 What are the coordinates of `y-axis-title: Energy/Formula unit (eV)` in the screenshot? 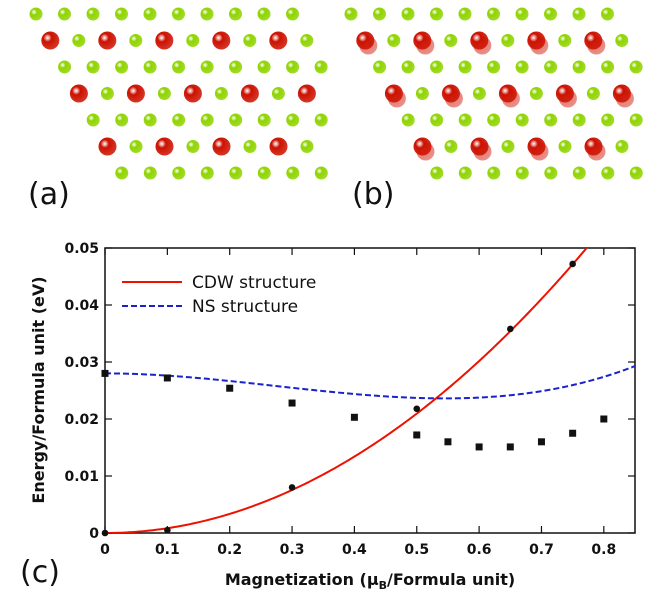 It's located at (38, 389).